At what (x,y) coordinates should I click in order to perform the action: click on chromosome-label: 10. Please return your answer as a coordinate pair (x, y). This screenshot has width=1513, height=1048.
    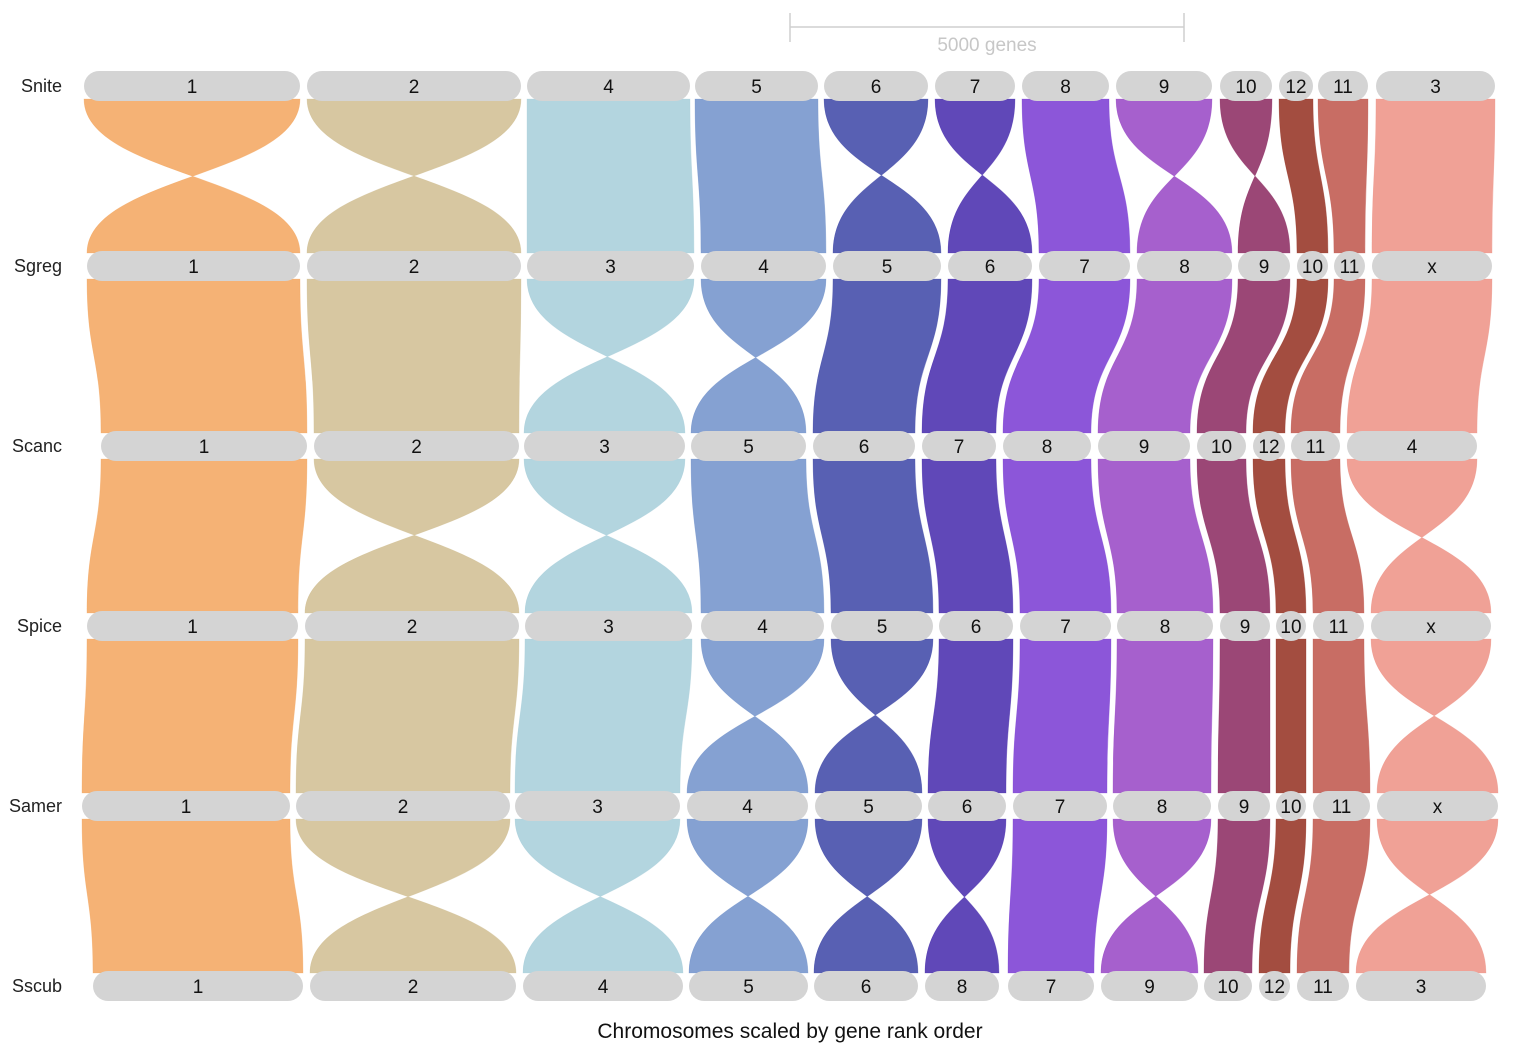
    Looking at the image, I should click on (1312, 267).